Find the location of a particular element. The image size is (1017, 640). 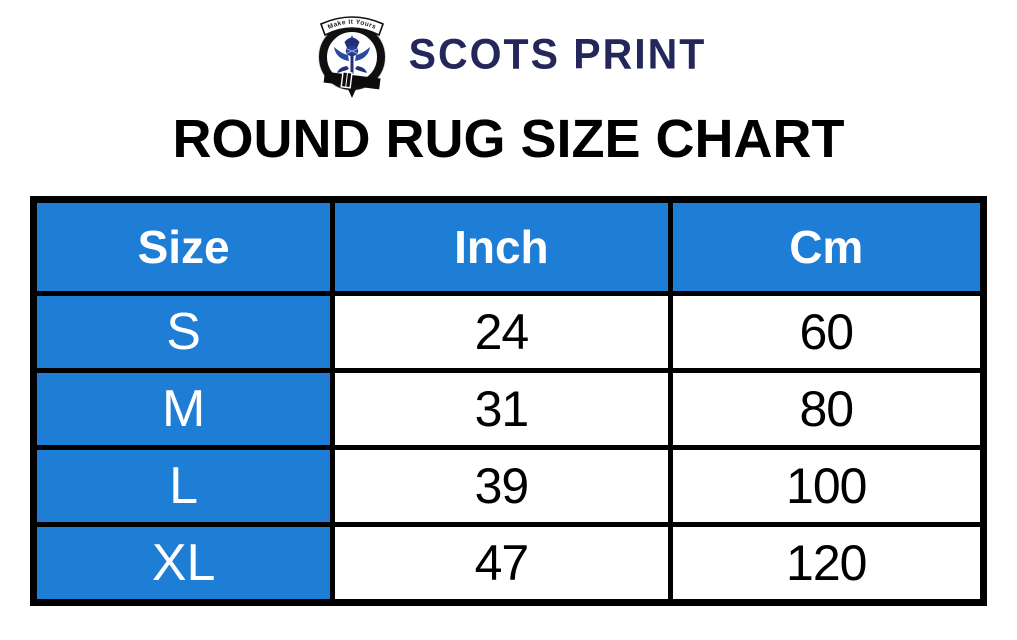

table-row: L 39 100 is located at coordinates (508, 486).